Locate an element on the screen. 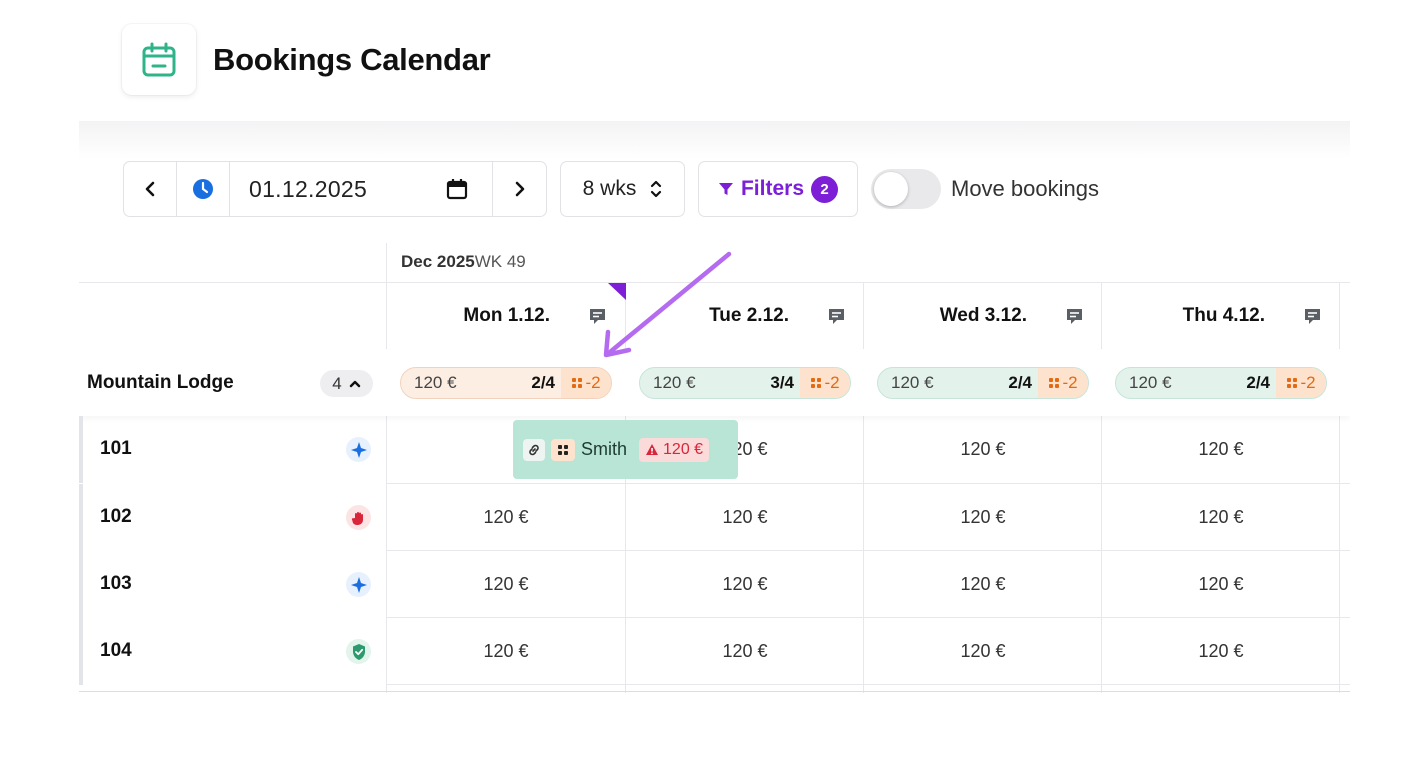 This screenshot has height=781, width=1422. room-row: 101 120 € 120 € 120 € is located at coordinates (714, 449).